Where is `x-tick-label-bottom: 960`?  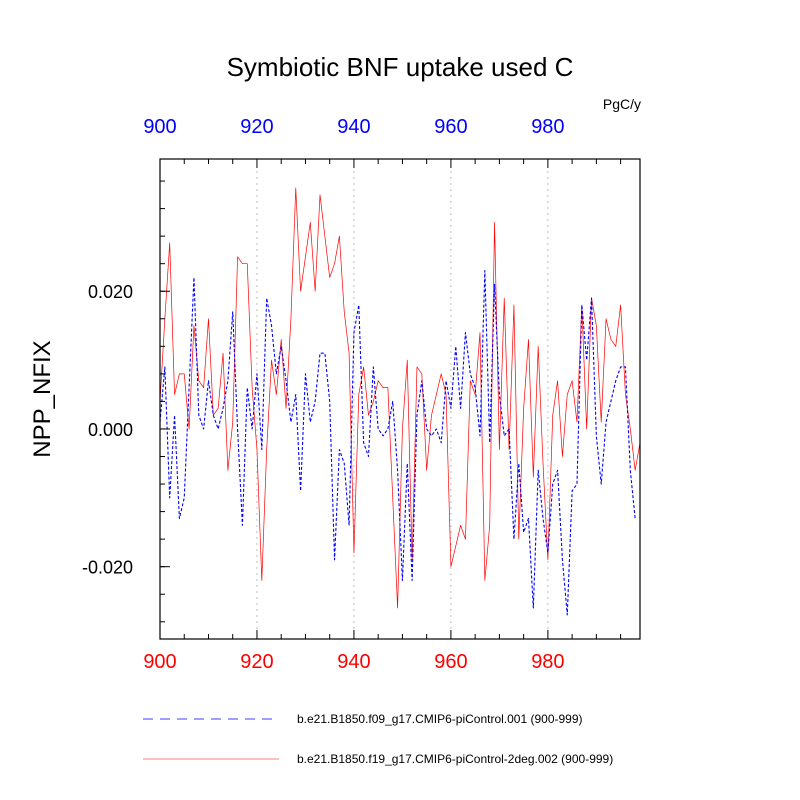
x-tick-label-bottom: 960 is located at coordinates (450, 662).